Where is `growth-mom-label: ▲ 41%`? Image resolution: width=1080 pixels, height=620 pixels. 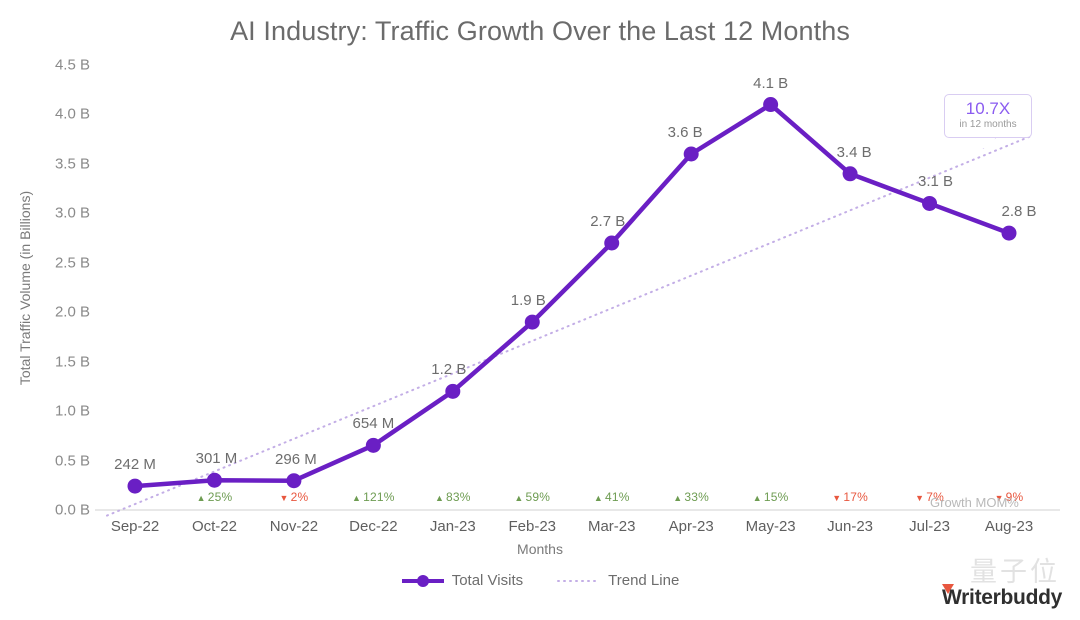
growth-mom-label: ▲ 41% is located at coordinates (612, 497).